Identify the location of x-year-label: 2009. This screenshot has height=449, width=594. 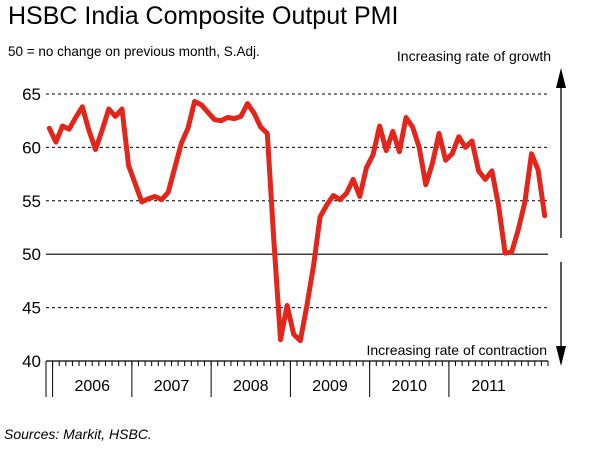
(330, 386).